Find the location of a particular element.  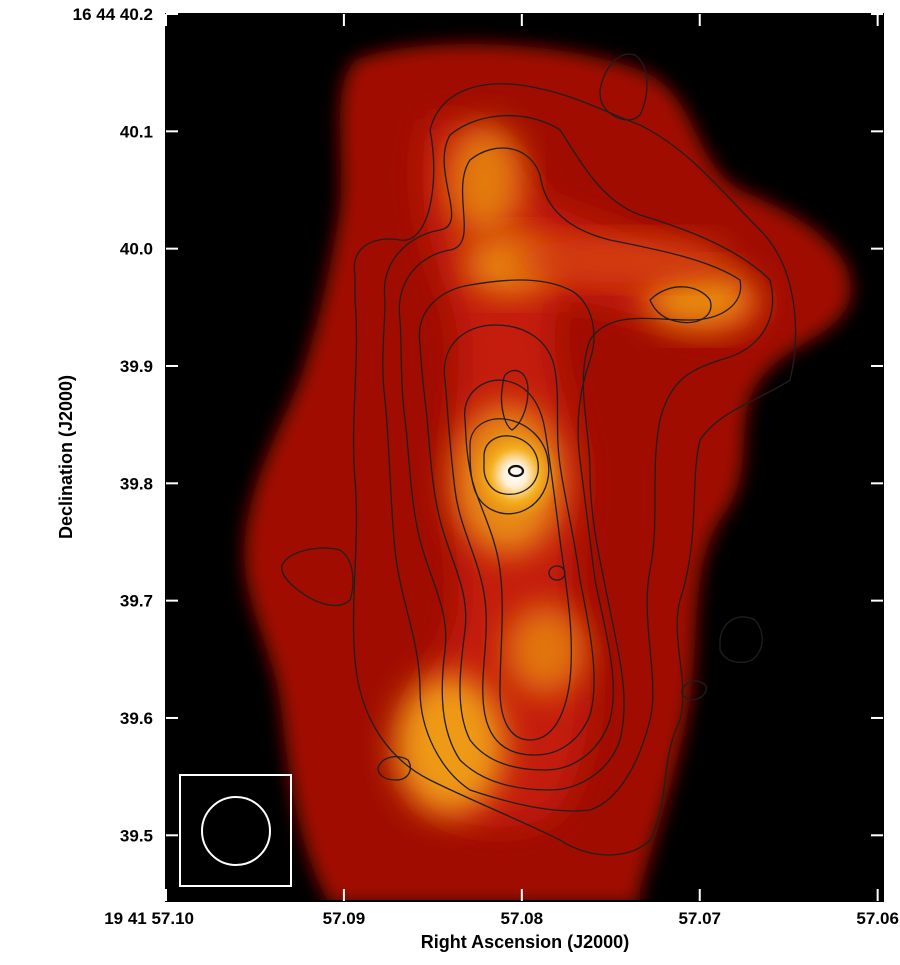

x-axis-title: Right Ascension (J2000) is located at coordinates (525, 942).